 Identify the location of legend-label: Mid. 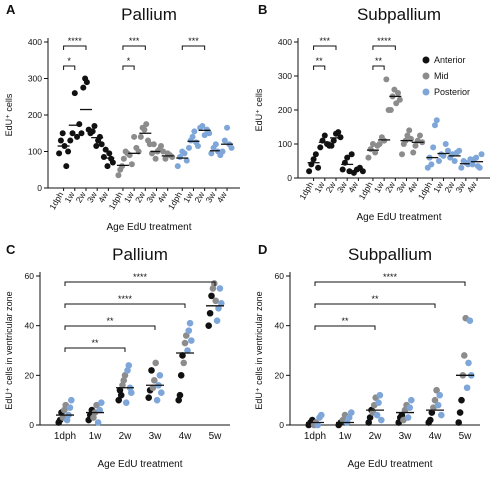
(441, 76).